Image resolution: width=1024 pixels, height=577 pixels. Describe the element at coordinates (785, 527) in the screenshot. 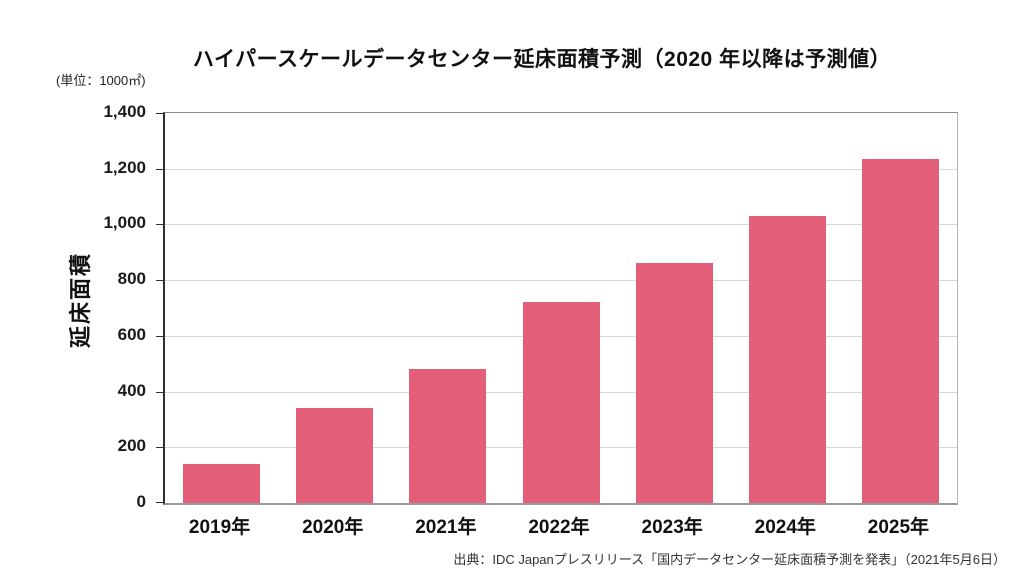

I see `x-tick-label: 2024年` at that location.